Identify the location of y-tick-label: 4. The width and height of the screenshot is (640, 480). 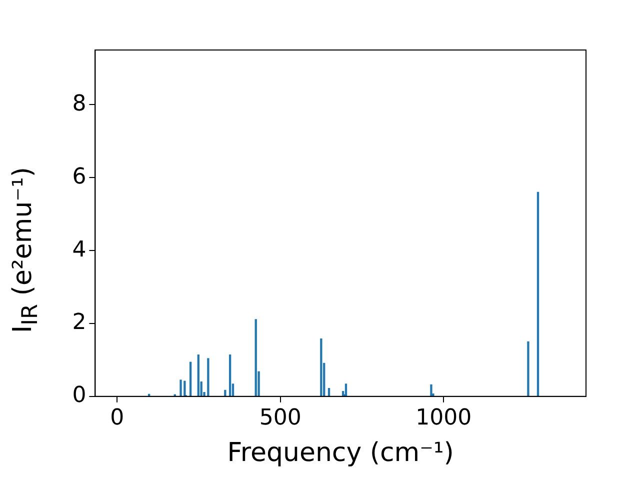
(79, 249).